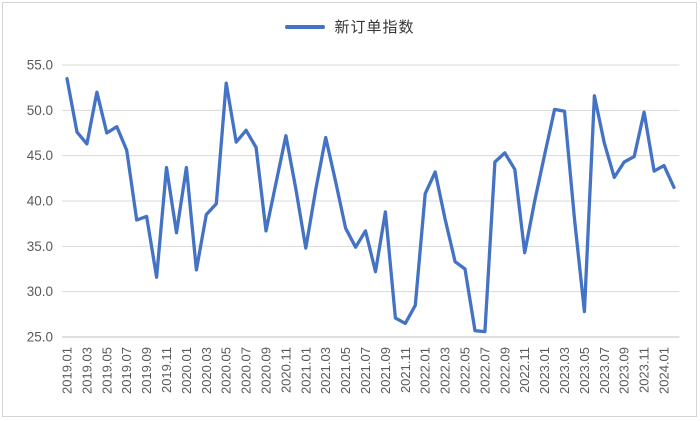 The image size is (700, 421). I want to click on x-tick-label: 2023.03, so click(564, 370).